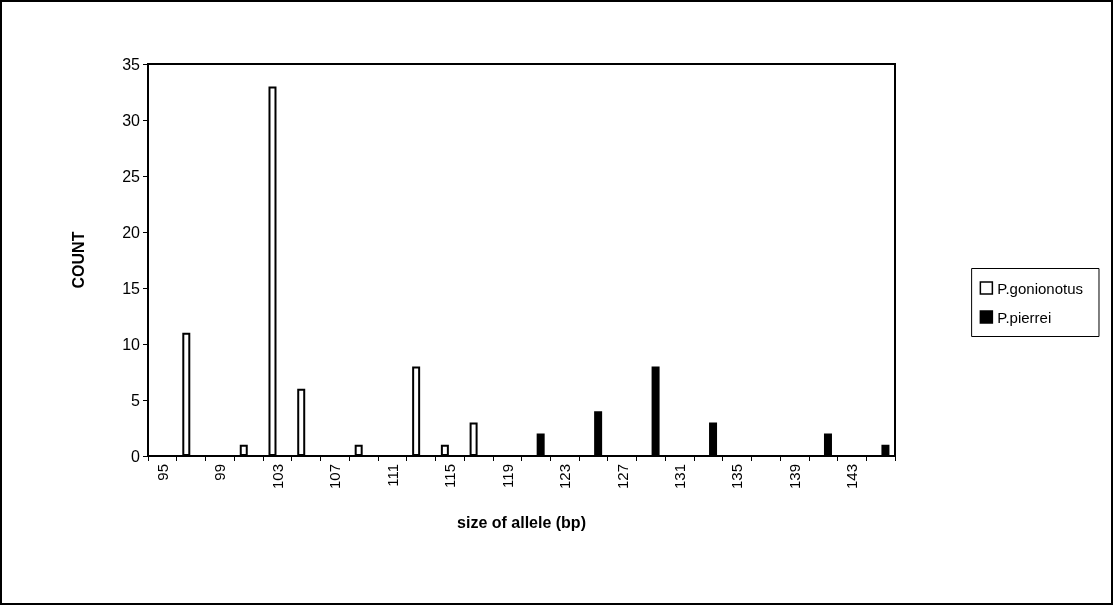 Image resolution: width=1113 pixels, height=605 pixels. Describe the element at coordinates (521, 522) in the screenshot. I see `x-axis-title: size of allele (bp)` at that location.